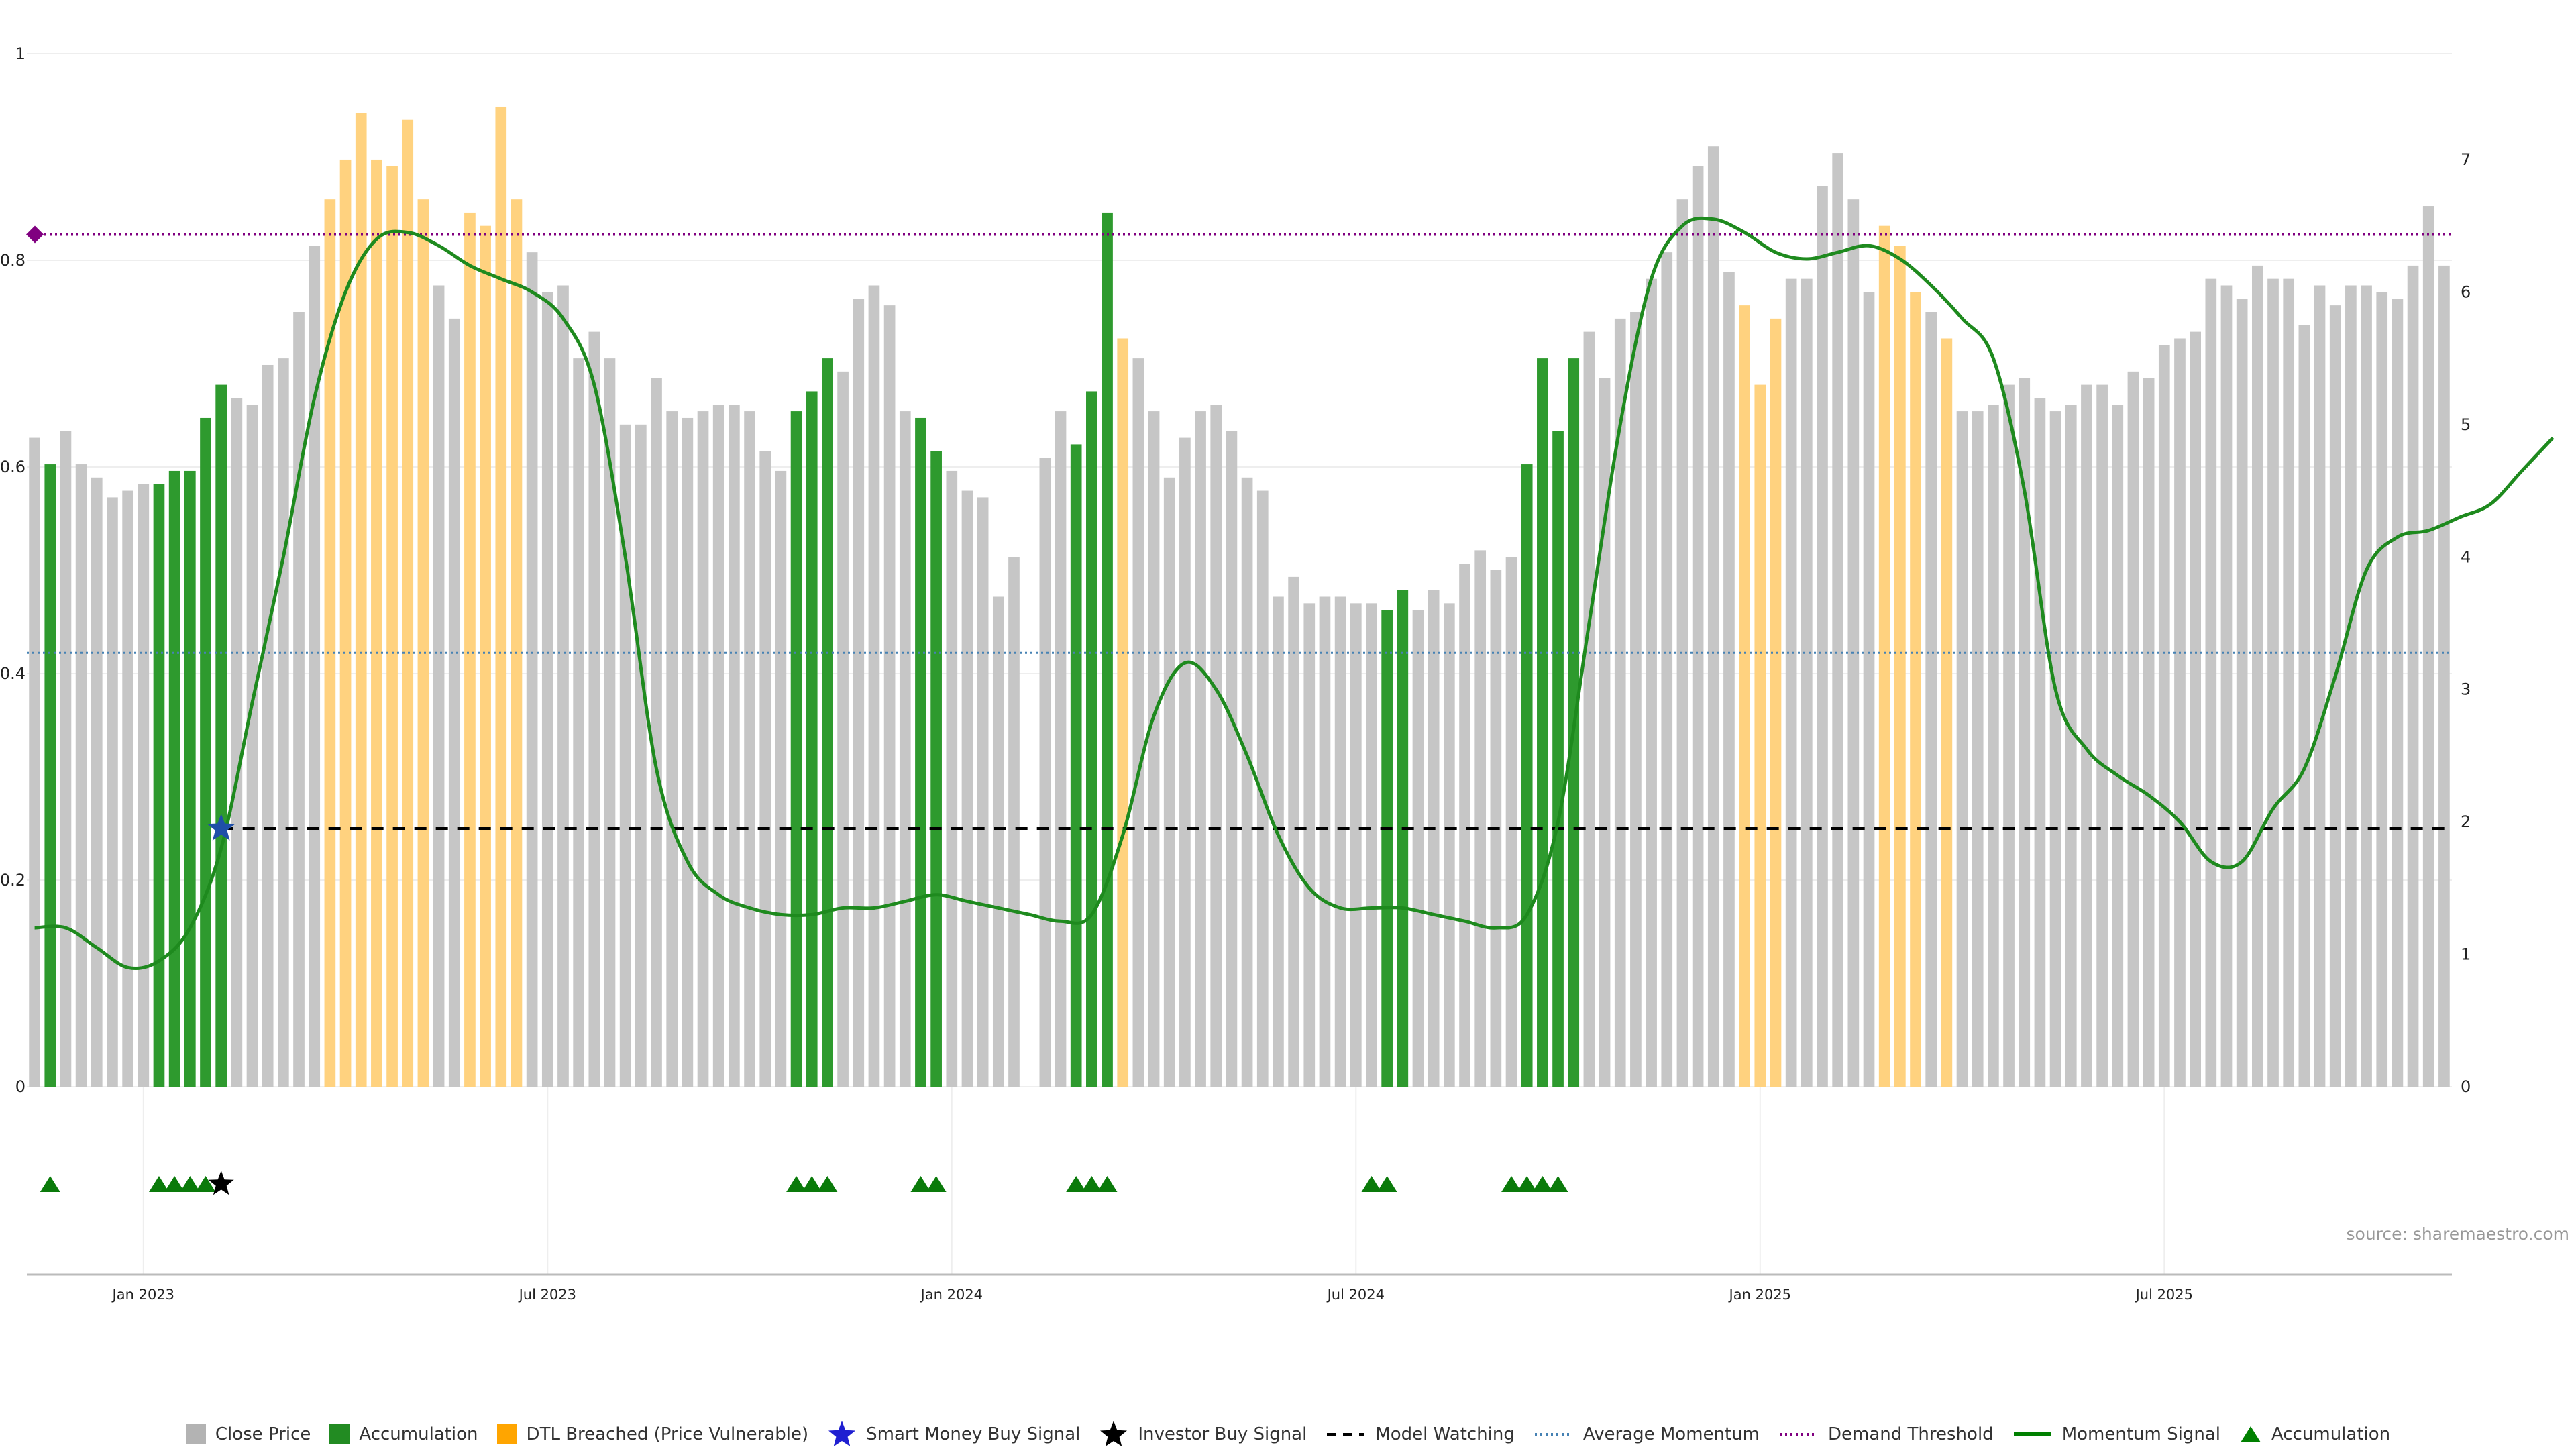  What do you see at coordinates (2250, 1434) in the screenshot?
I see `legend-swatch-triangle` at bounding box center [2250, 1434].